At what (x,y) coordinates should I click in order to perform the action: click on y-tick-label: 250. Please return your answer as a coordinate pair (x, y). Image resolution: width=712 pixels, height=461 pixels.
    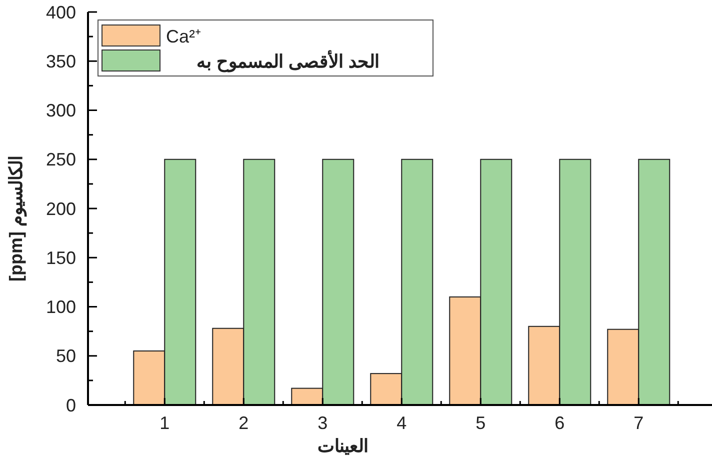
    Looking at the image, I should click on (61, 160).